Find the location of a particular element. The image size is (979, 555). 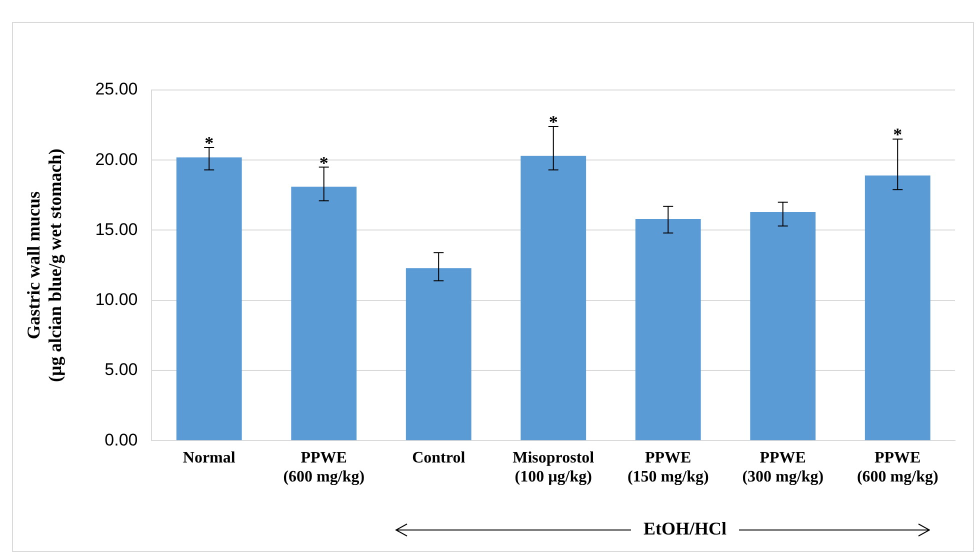

y-tick-label: 15.00 is located at coordinates (116, 229).